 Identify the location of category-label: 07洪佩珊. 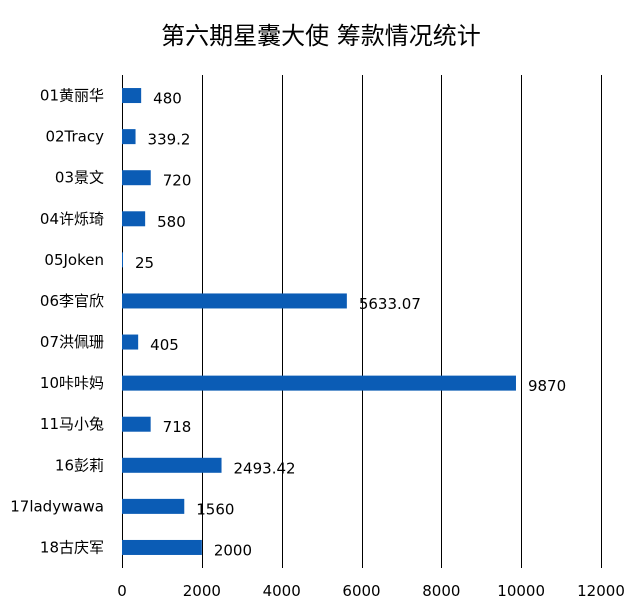
(72, 342).